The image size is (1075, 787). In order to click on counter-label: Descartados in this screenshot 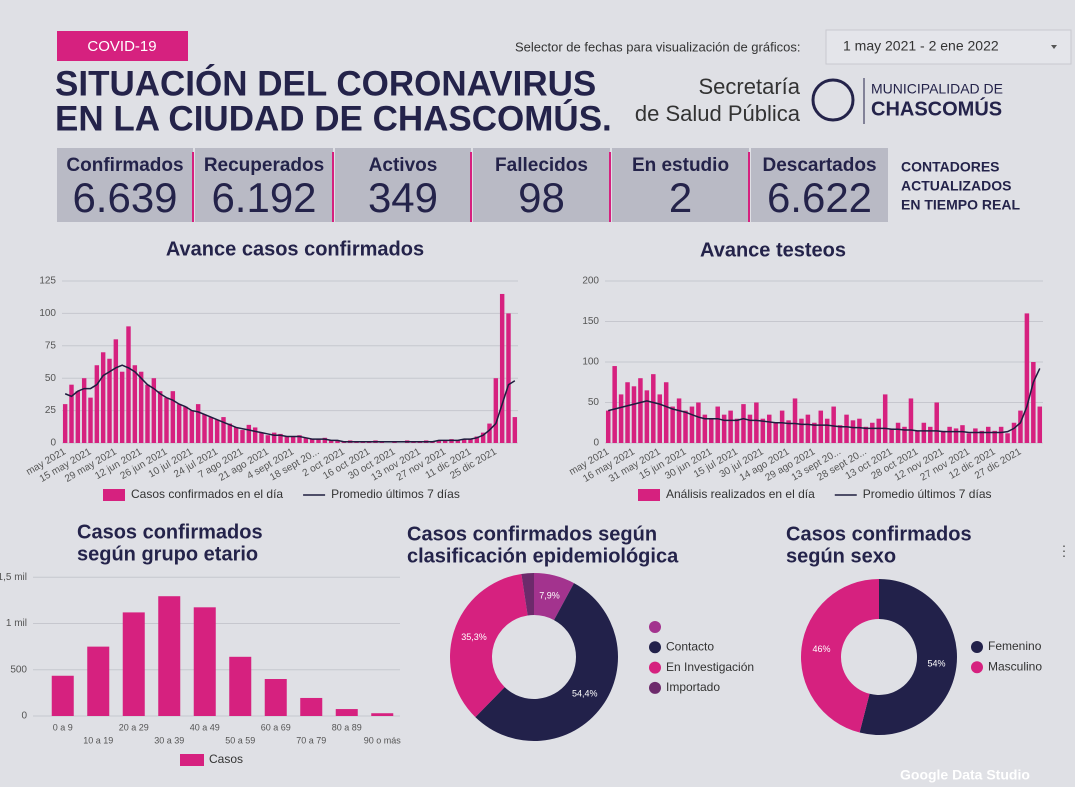, I will do `click(819, 165)`.